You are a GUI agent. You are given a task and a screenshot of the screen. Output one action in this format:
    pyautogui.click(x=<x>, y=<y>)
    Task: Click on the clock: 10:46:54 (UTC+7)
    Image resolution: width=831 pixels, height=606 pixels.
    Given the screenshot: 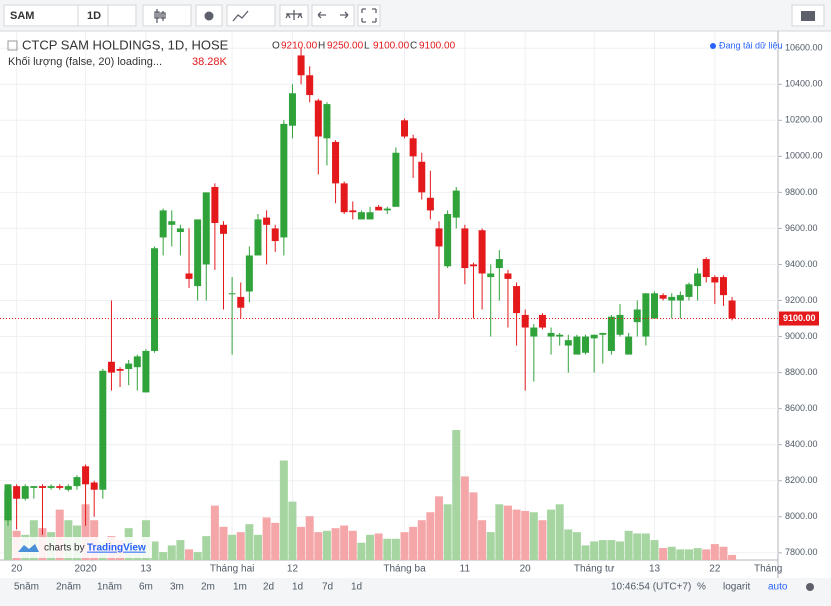 What is the action you would take?
    pyautogui.click(x=651, y=587)
    